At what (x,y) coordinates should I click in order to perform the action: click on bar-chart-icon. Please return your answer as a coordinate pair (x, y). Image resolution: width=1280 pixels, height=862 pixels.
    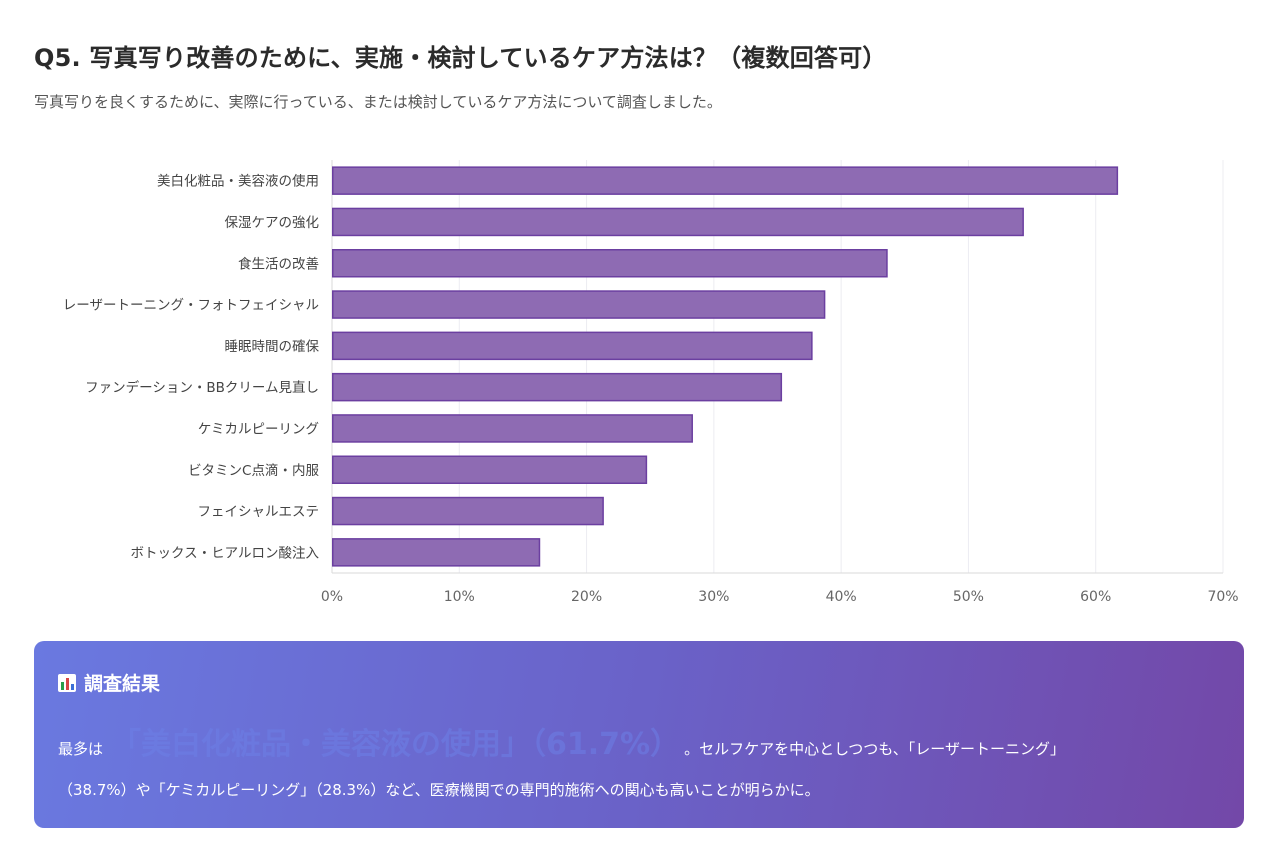
    Looking at the image, I should click on (67, 682).